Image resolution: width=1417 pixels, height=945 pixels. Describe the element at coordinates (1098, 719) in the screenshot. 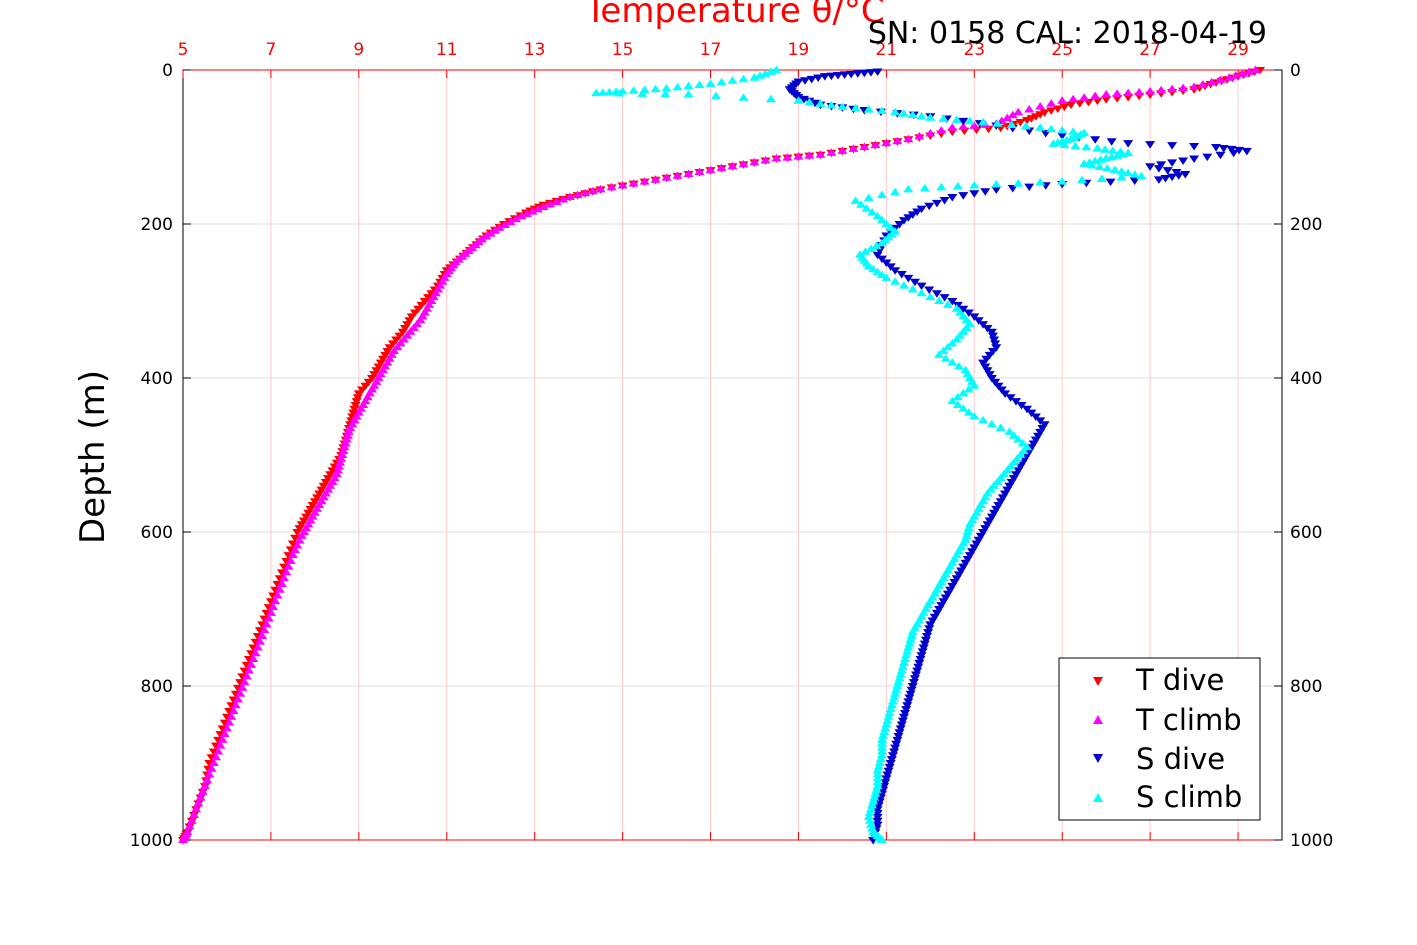

I see `legend-marker-t-climb` at that location.